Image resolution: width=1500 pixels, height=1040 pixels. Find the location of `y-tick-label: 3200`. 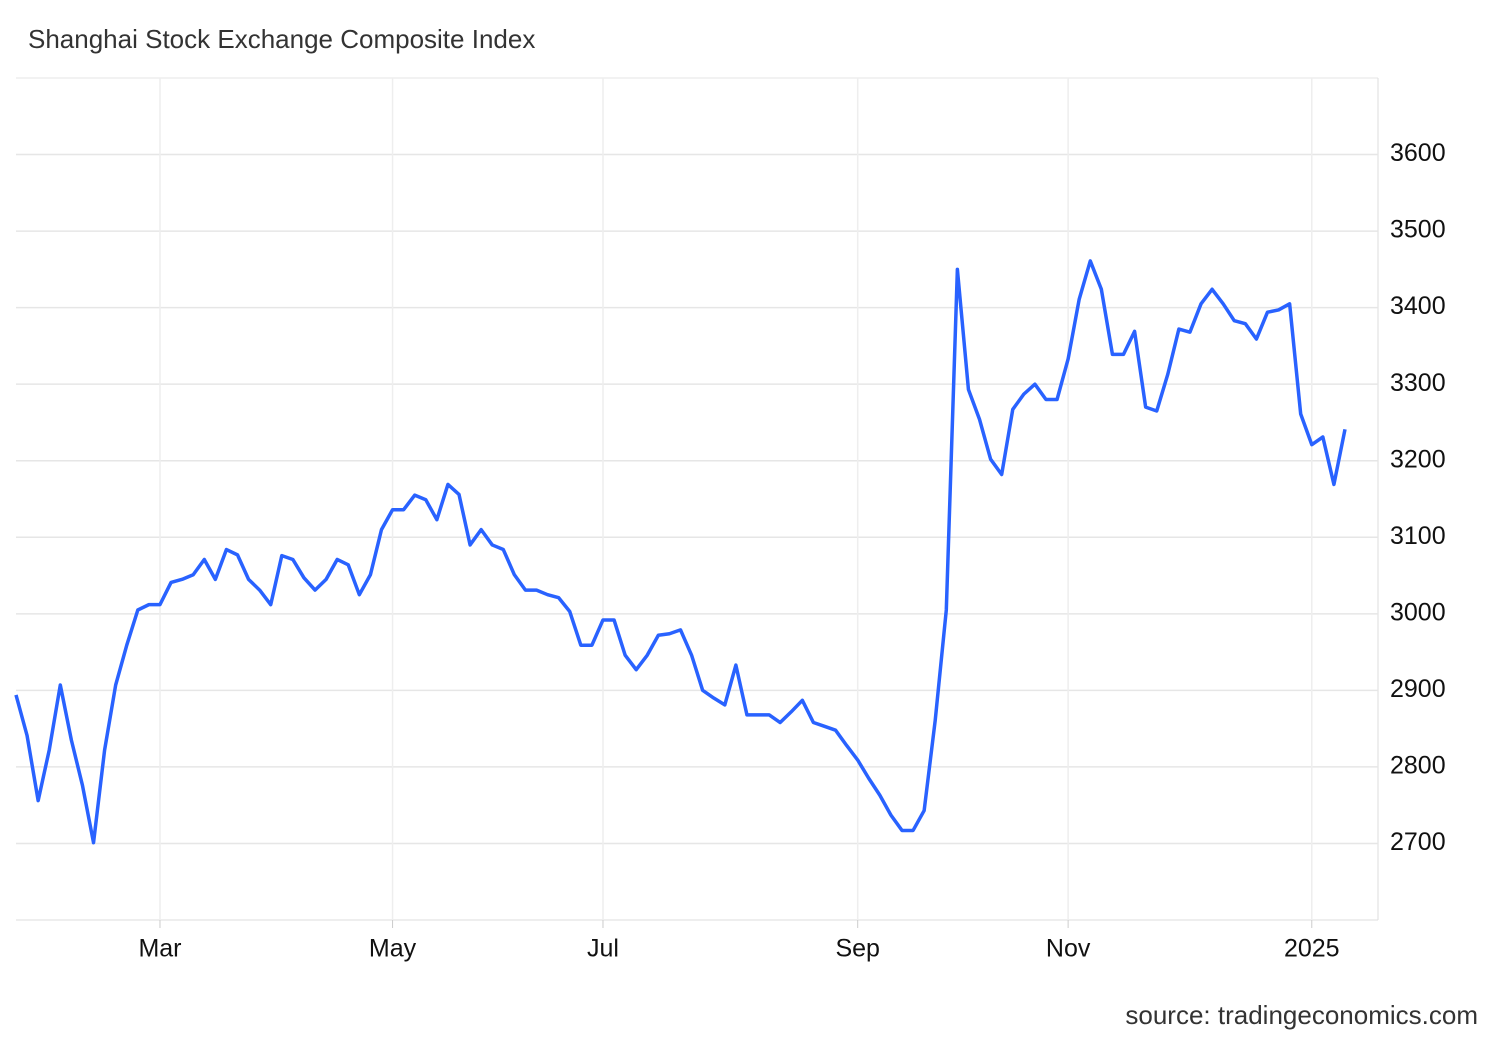

y-tick-label: 3200 is located at coordinates (1418, 459).